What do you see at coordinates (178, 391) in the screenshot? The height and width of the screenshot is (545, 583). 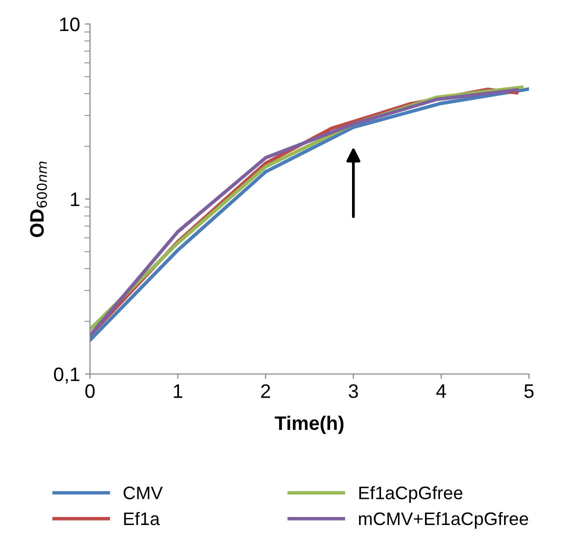 I see `x-tick-label: 1` at bounding box center [178, 391].